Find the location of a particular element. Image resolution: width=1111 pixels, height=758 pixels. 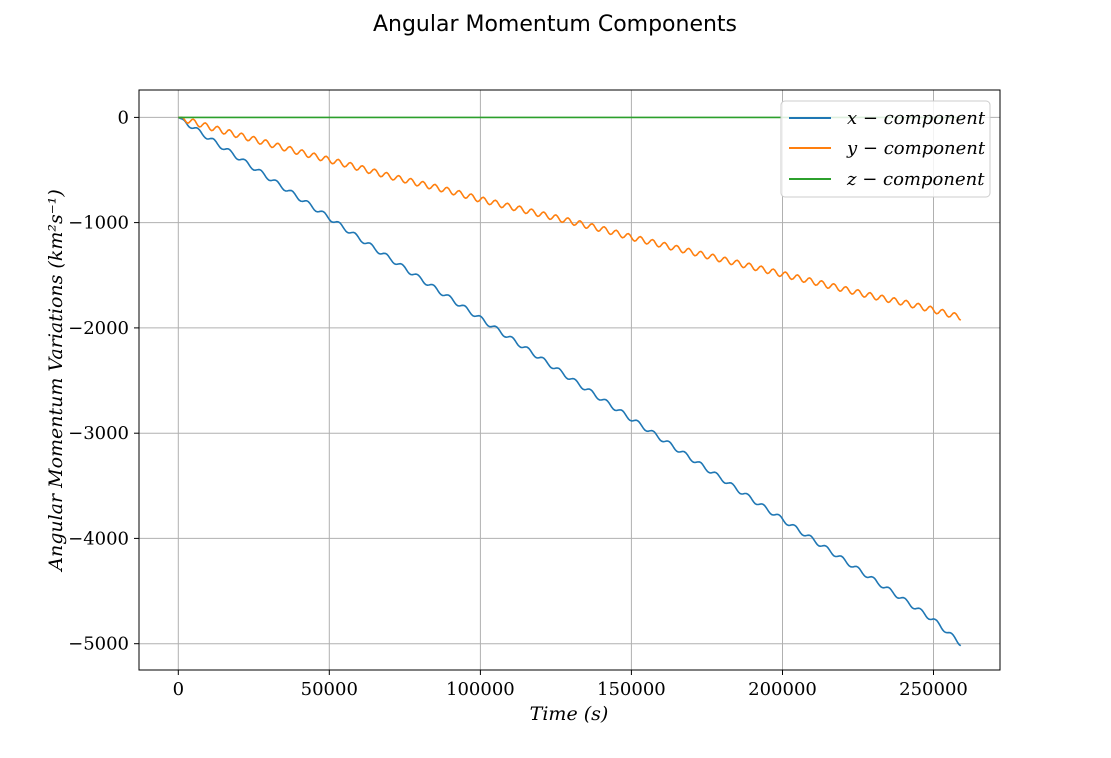

x-tick-label: 250000 is located at coordinates (933, 689).